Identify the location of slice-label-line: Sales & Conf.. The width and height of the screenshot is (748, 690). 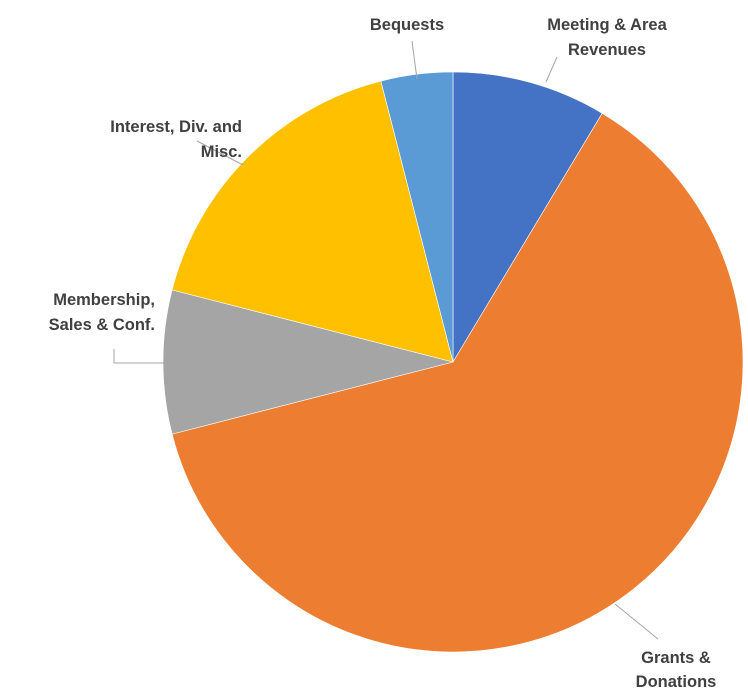
(102, 325).